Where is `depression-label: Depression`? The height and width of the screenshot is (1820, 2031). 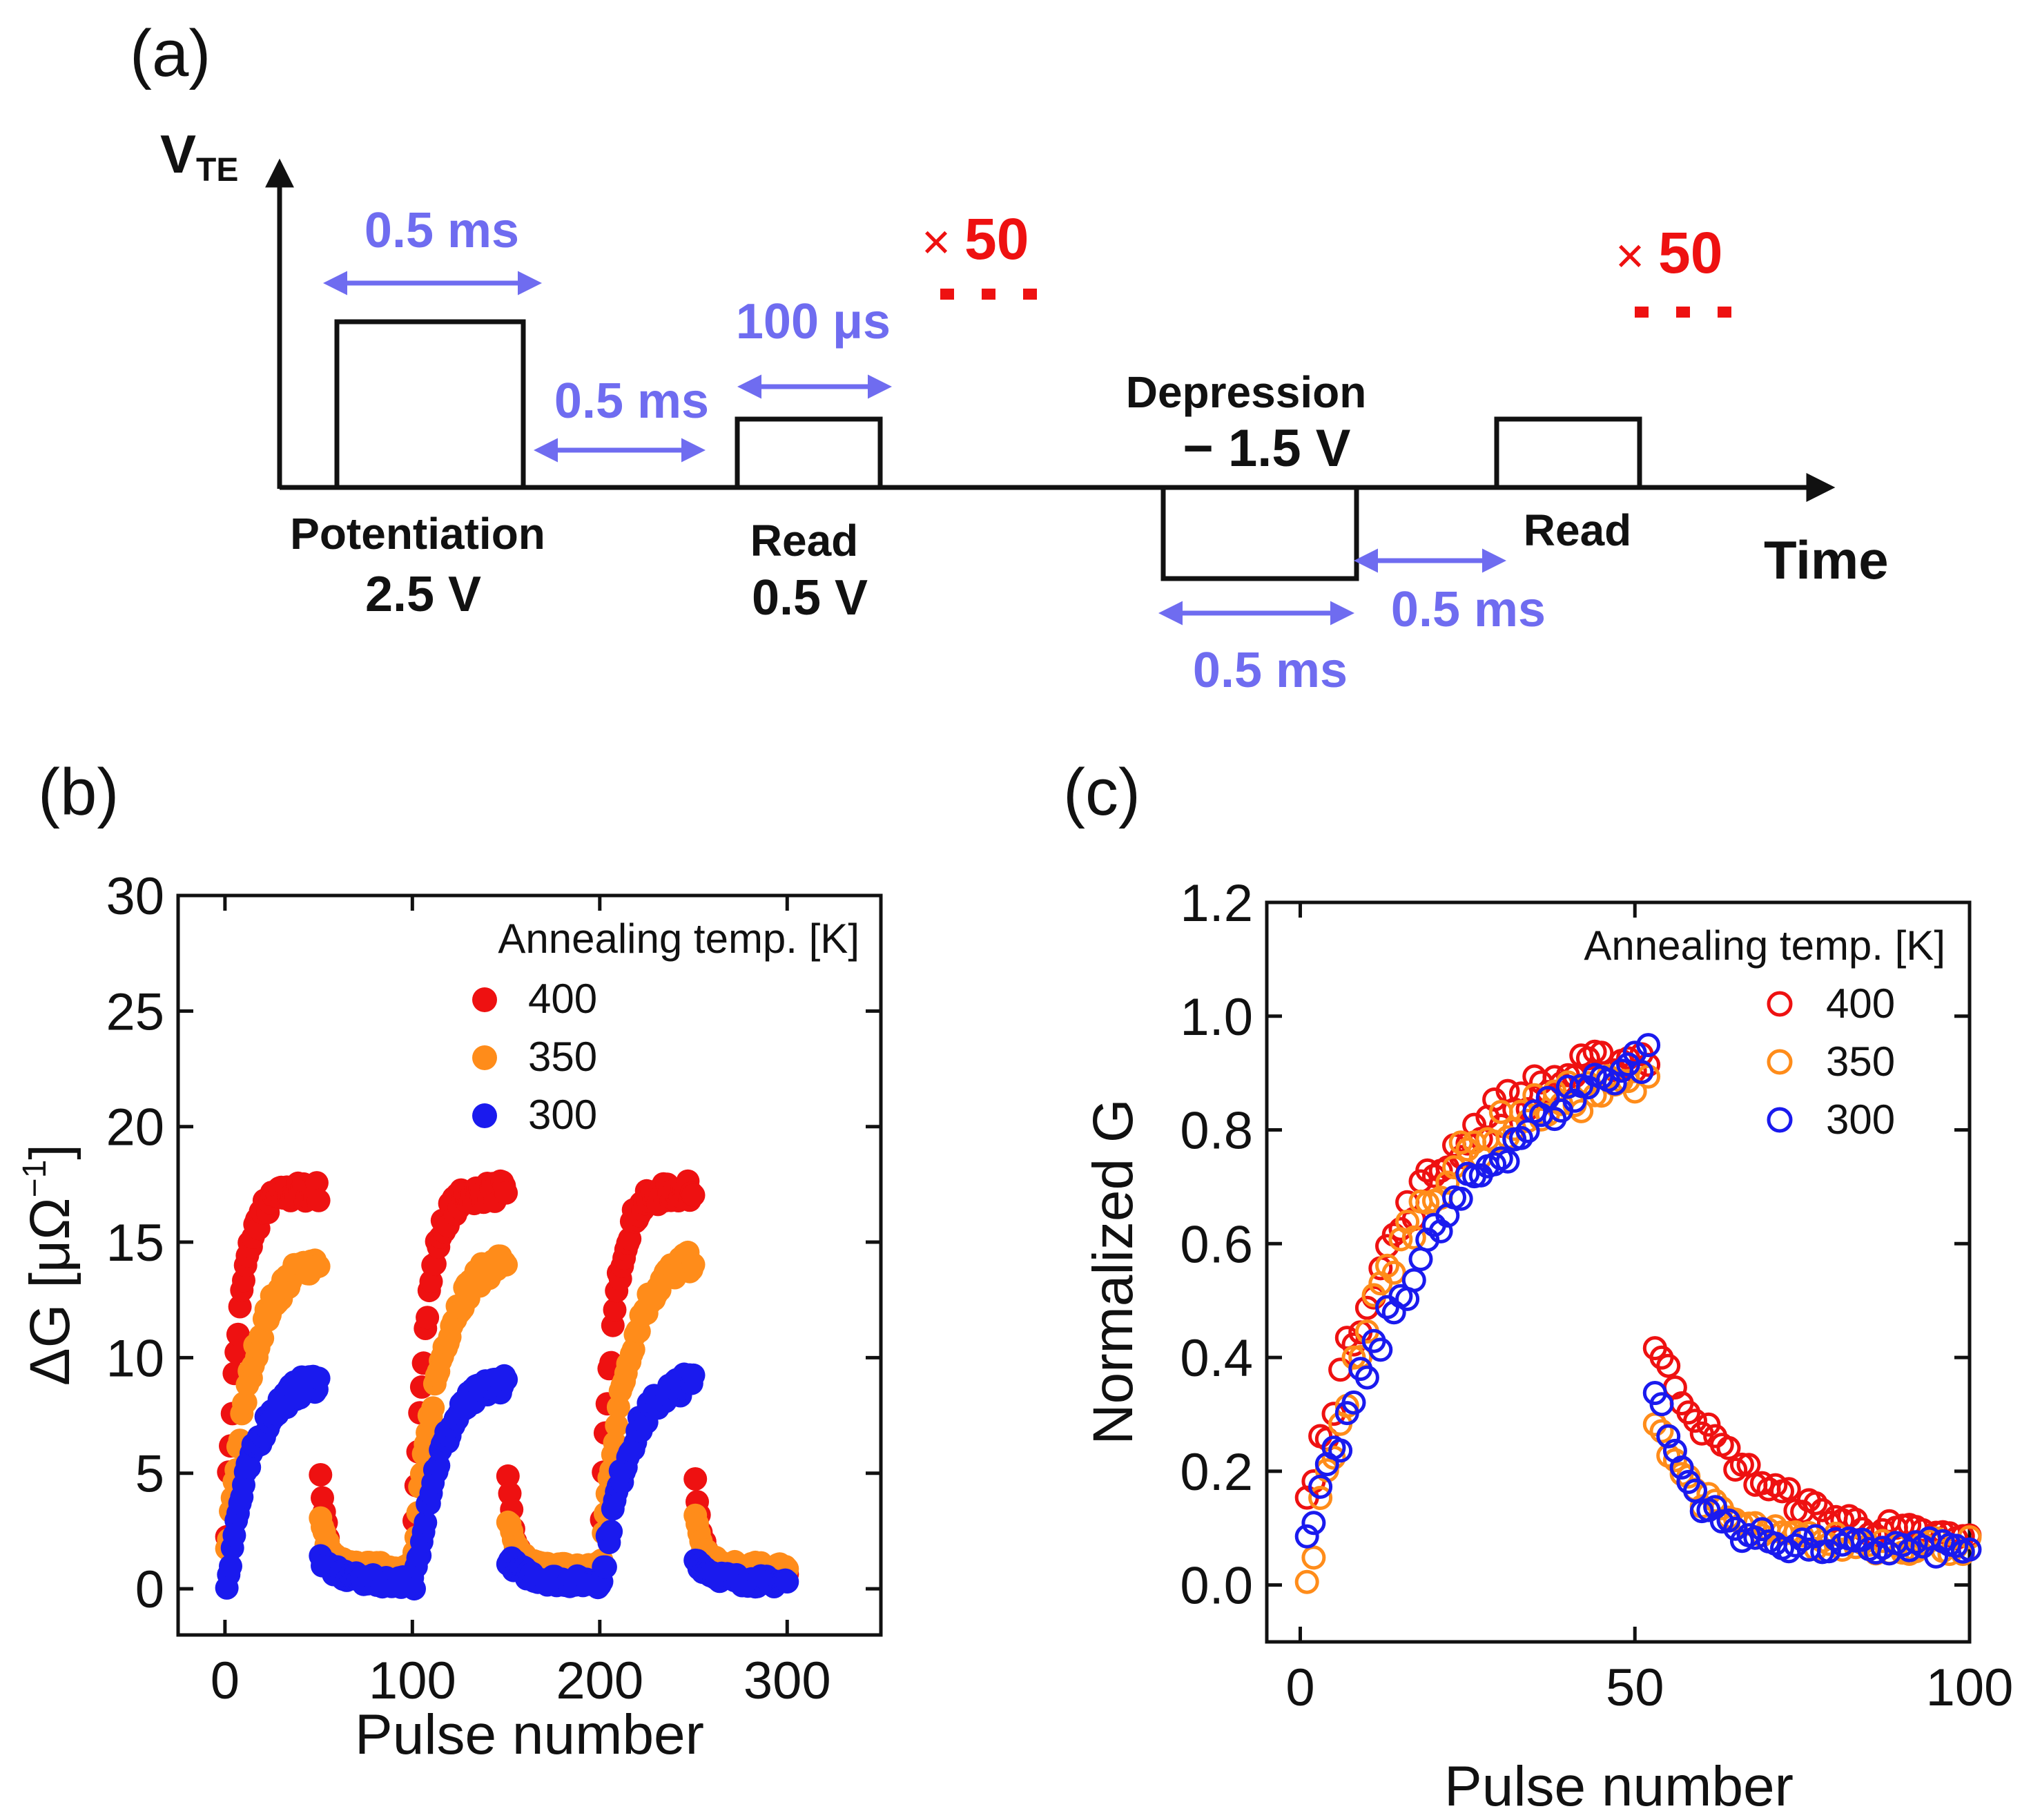
depression-label: Depression is located at coordinates (1246, 392).